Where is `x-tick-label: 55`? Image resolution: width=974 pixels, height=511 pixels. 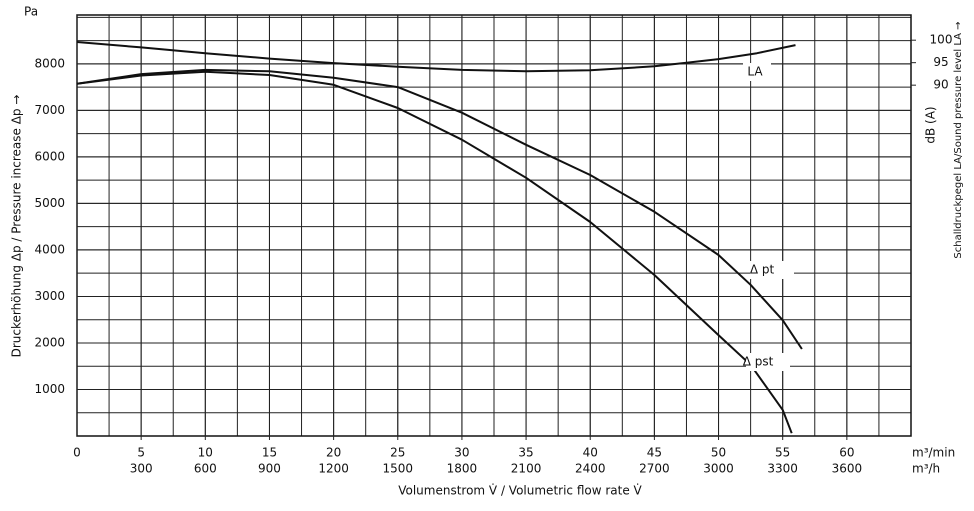 x-tick-label: 55 is located at coordinates (782, 453).